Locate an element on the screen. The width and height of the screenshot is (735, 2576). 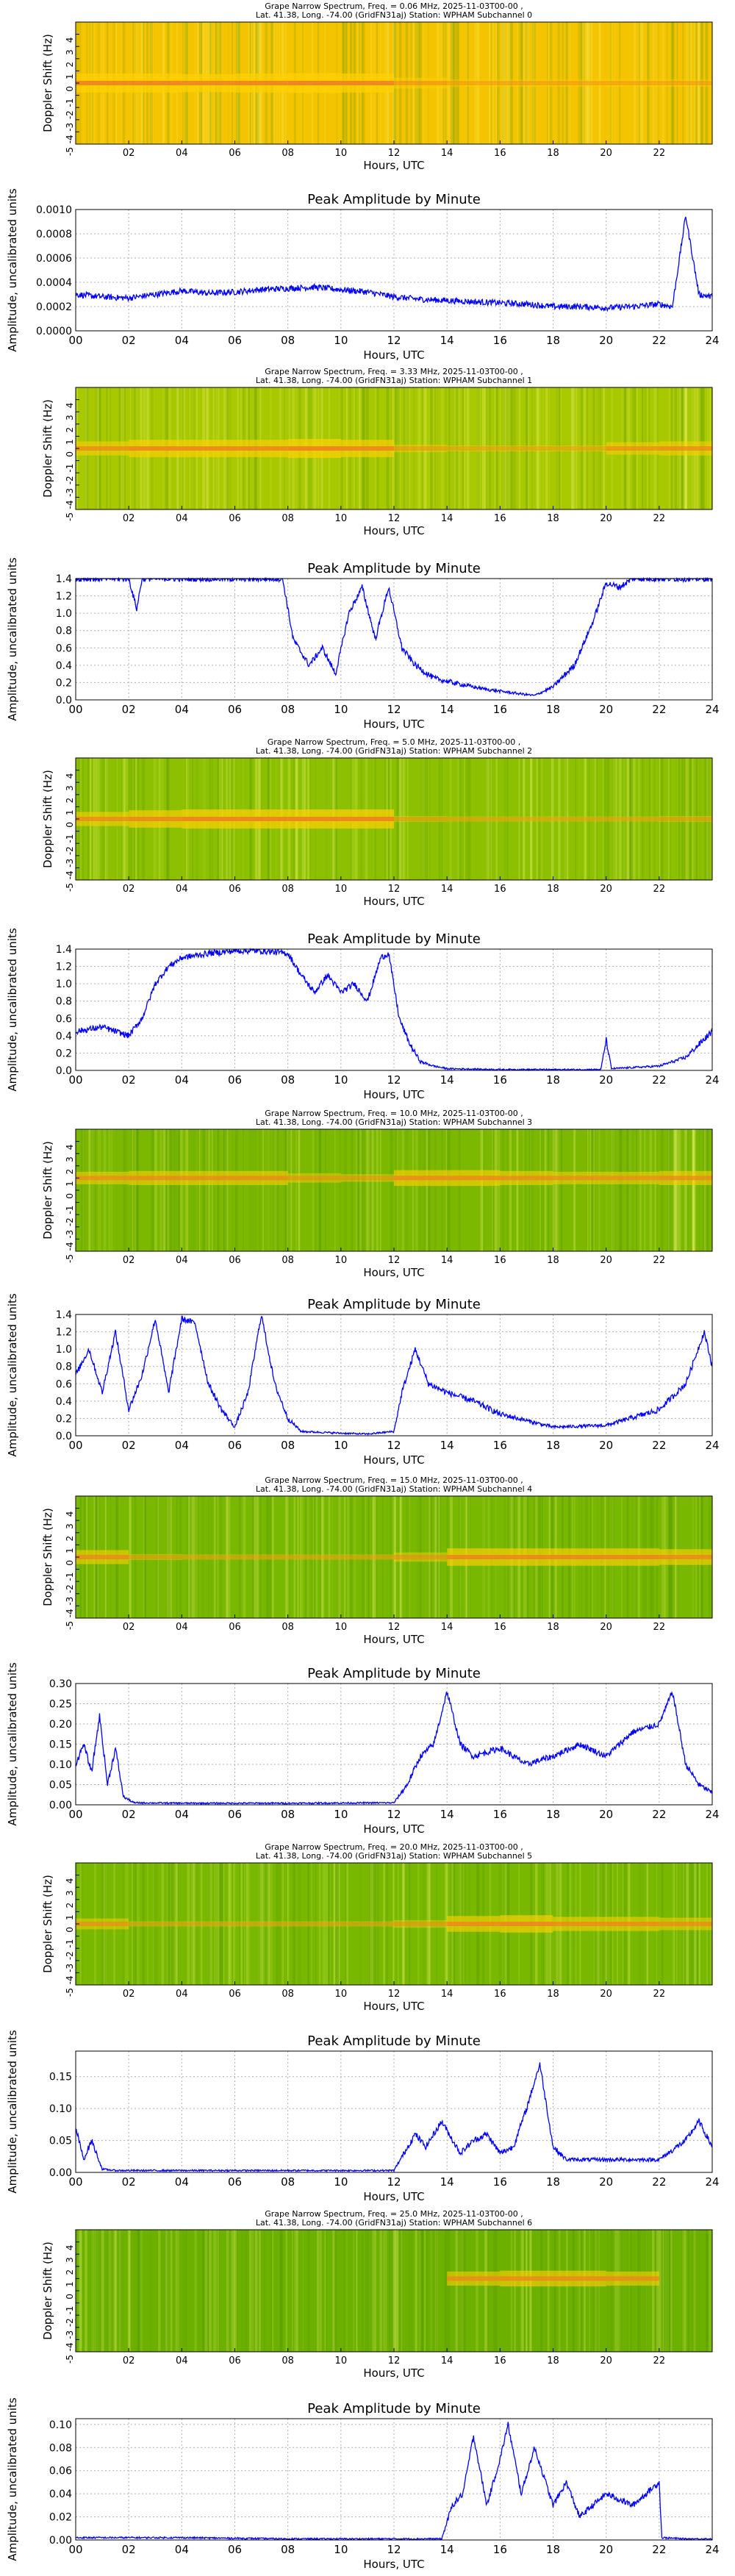
y-tick-label: 0.0000 is located at coordinates (54, 331).